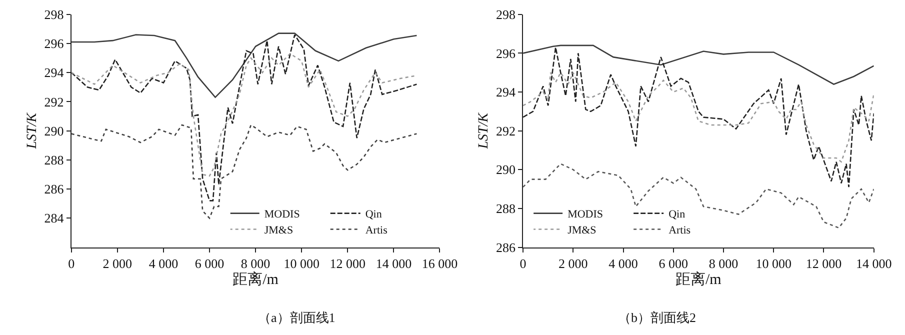 The height and width of the screenshot is (335, 905). I want to click on x-tick-label: 16 000, so click(440, 263).